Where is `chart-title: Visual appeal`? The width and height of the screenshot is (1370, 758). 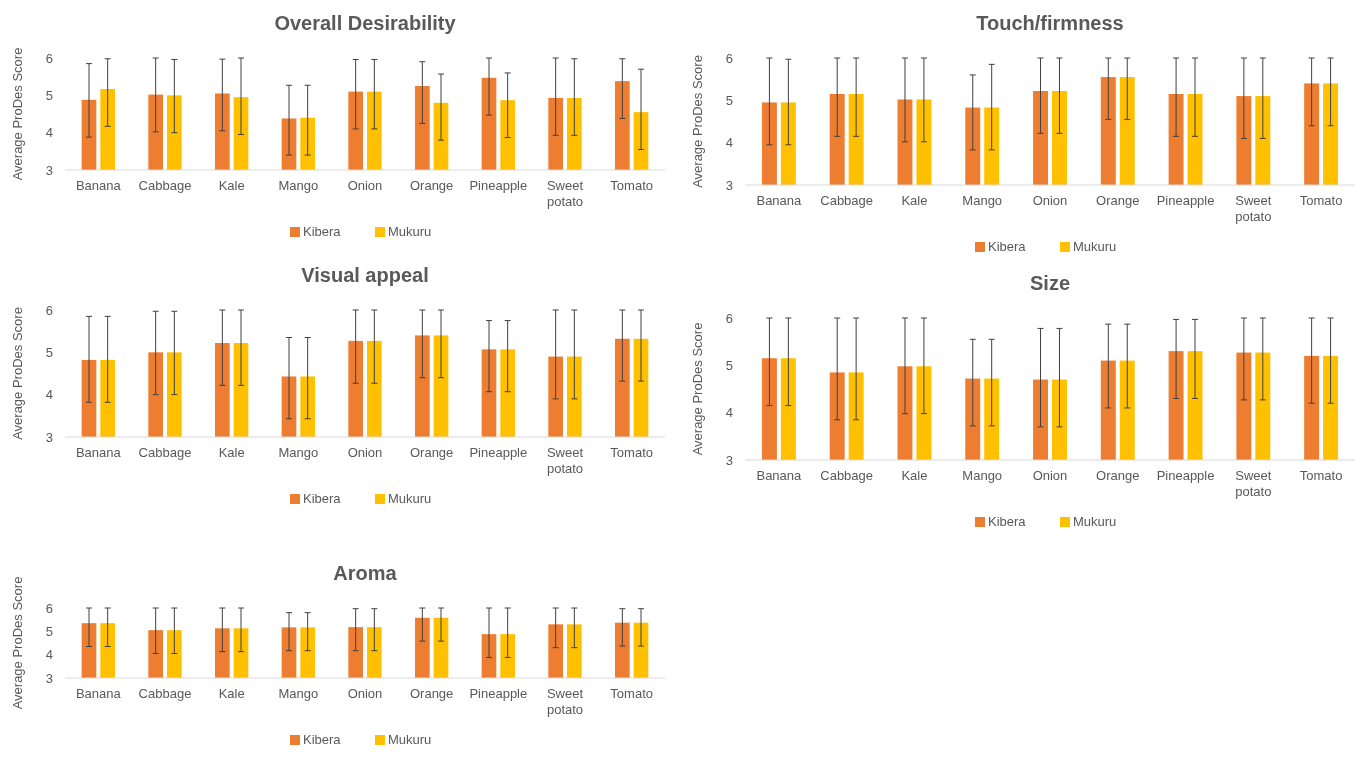 chart-title: Visual appeal is located at coordinates (365, 275).